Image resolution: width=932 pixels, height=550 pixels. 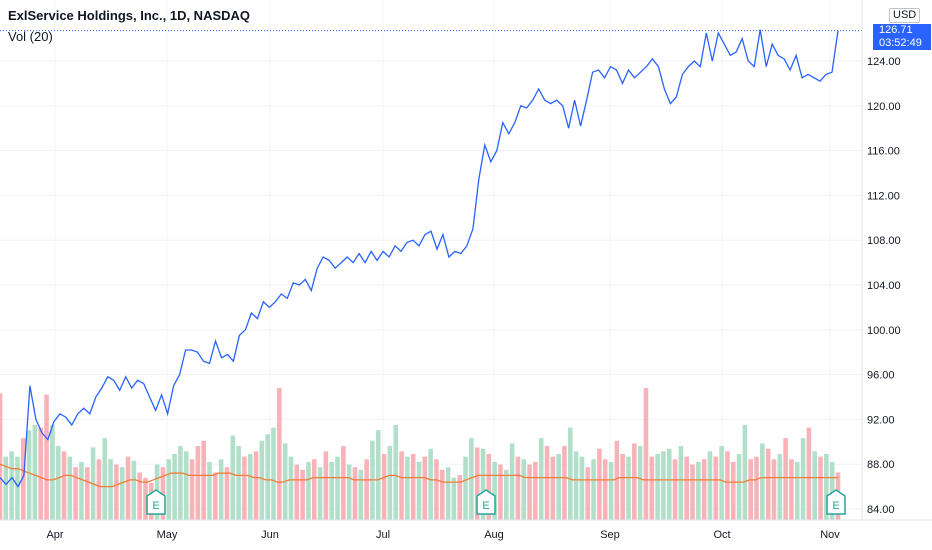 I want to click on time-tick-label: Jun, so click(x=270, y=535).